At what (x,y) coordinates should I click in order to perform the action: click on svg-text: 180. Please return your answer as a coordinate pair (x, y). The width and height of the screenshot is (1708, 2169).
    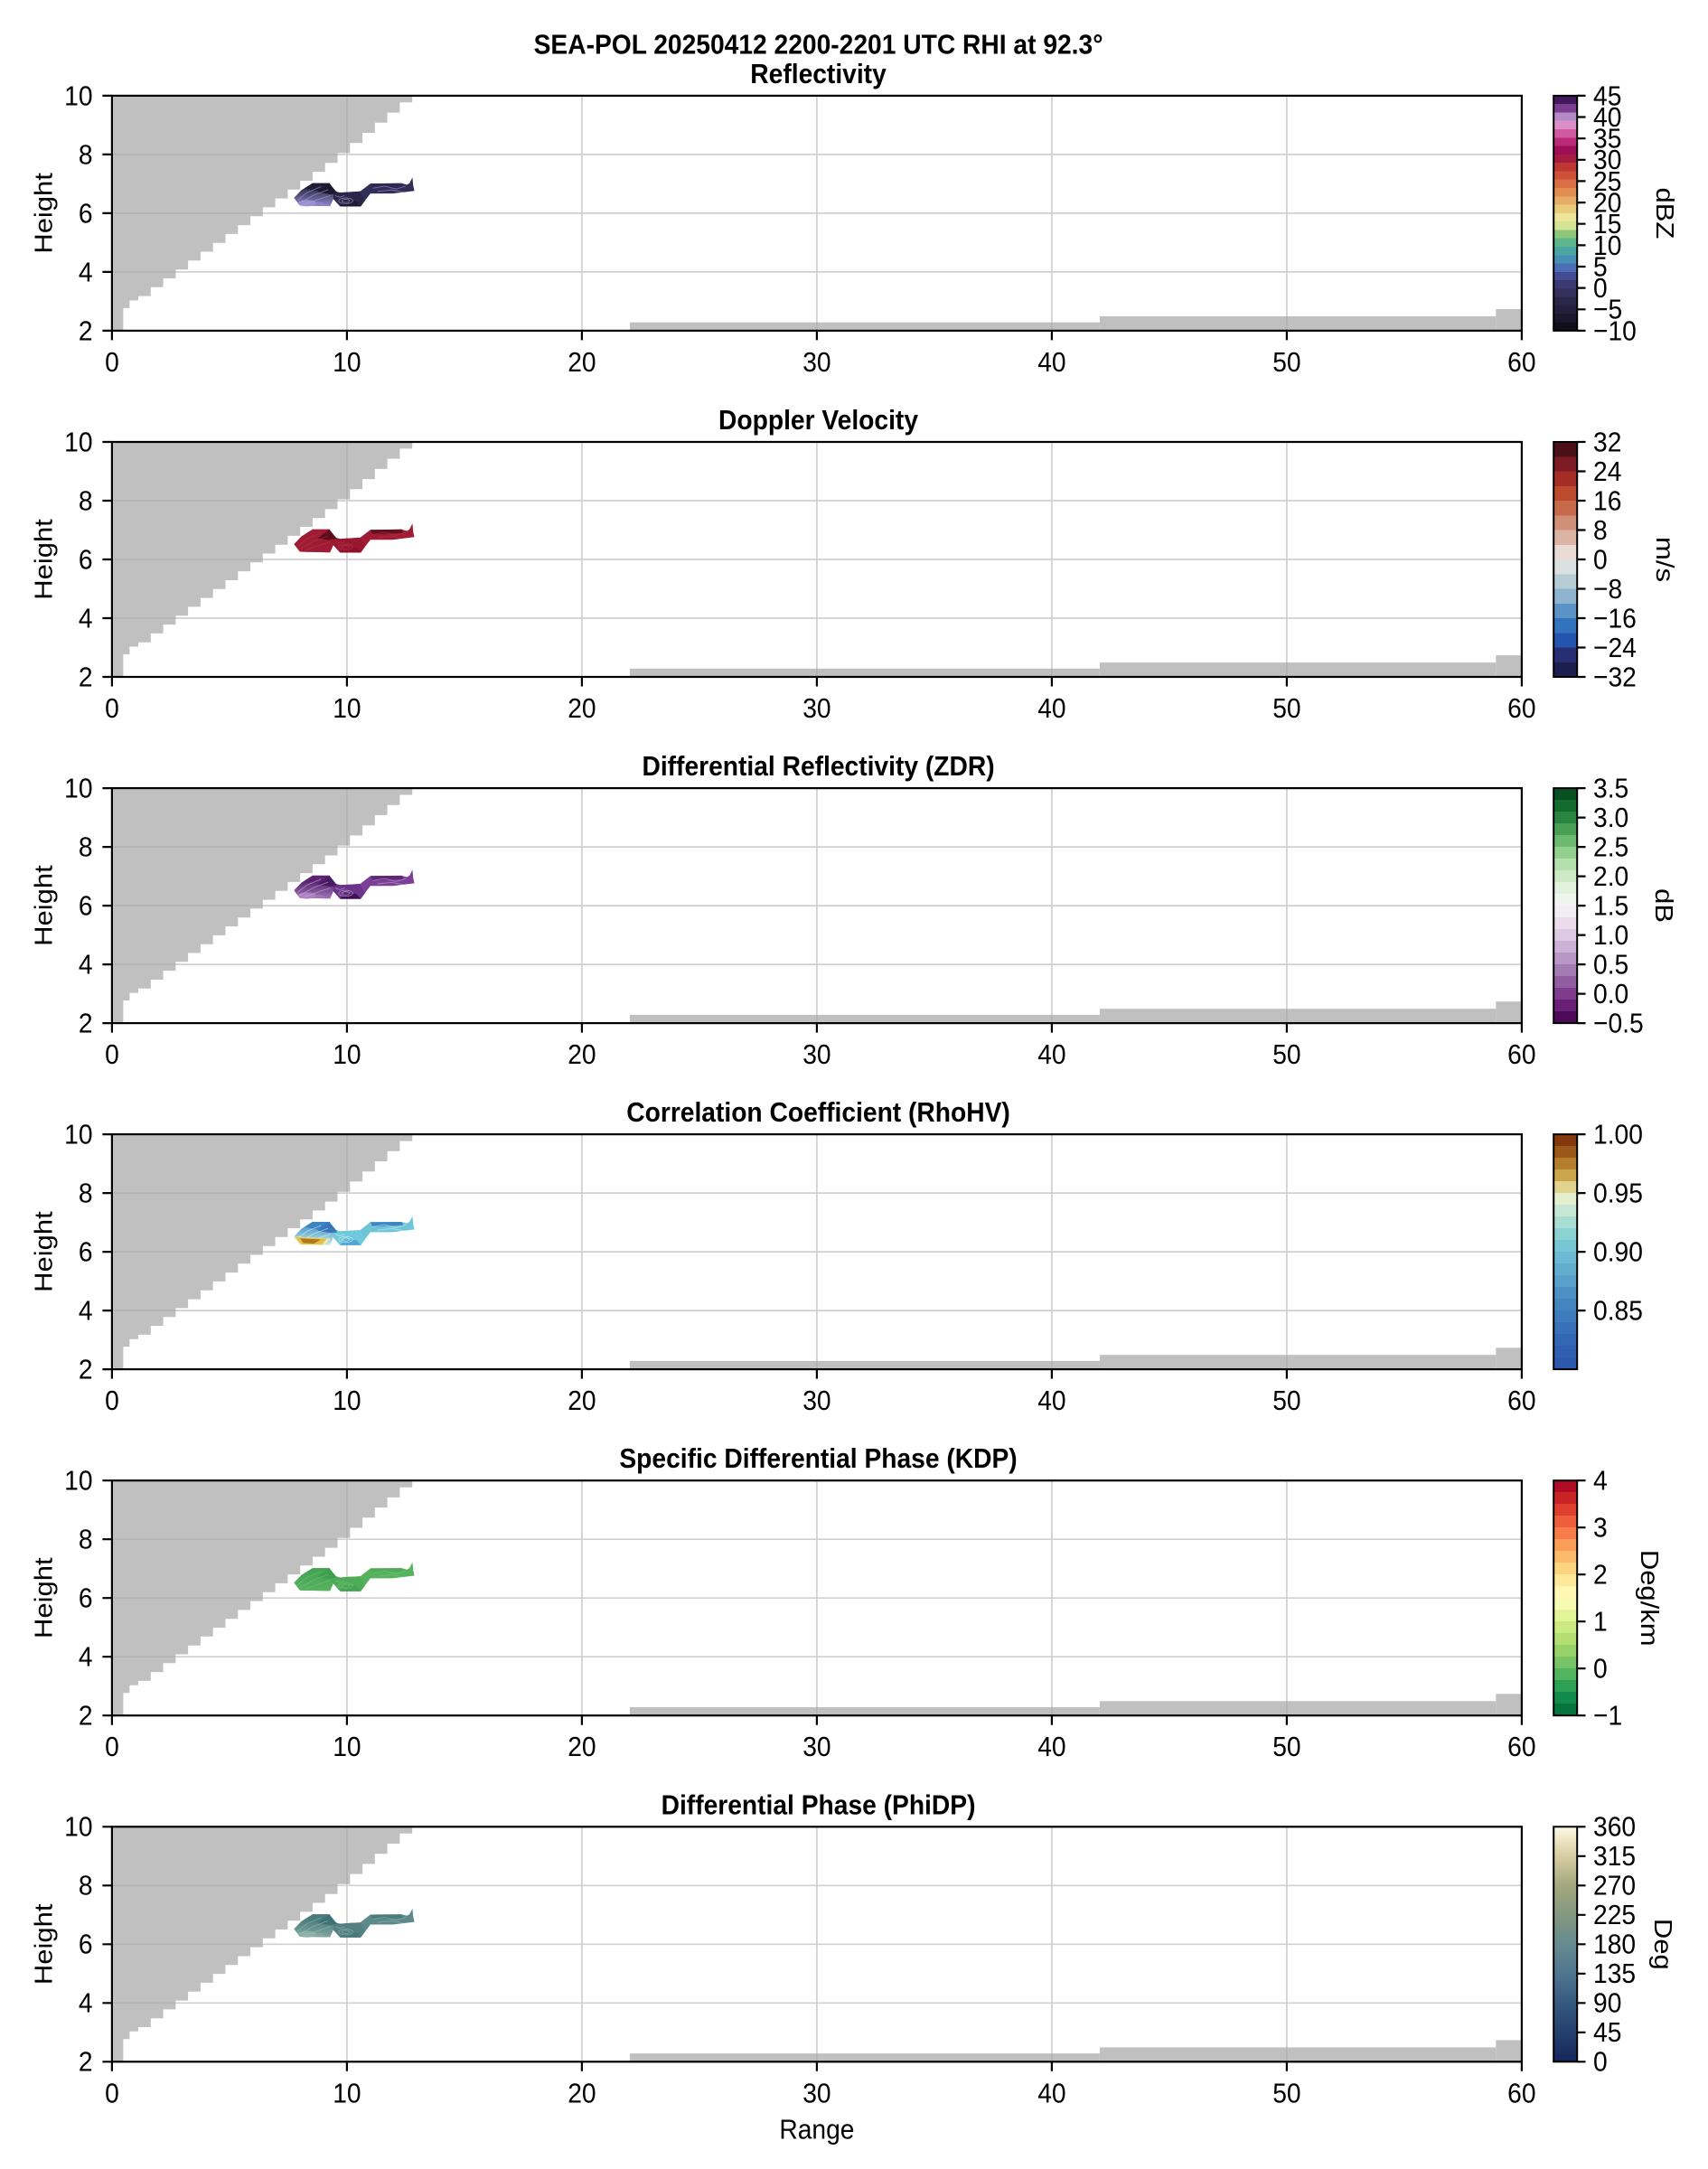
    Looking at the image, I should click on (1614, 1946).